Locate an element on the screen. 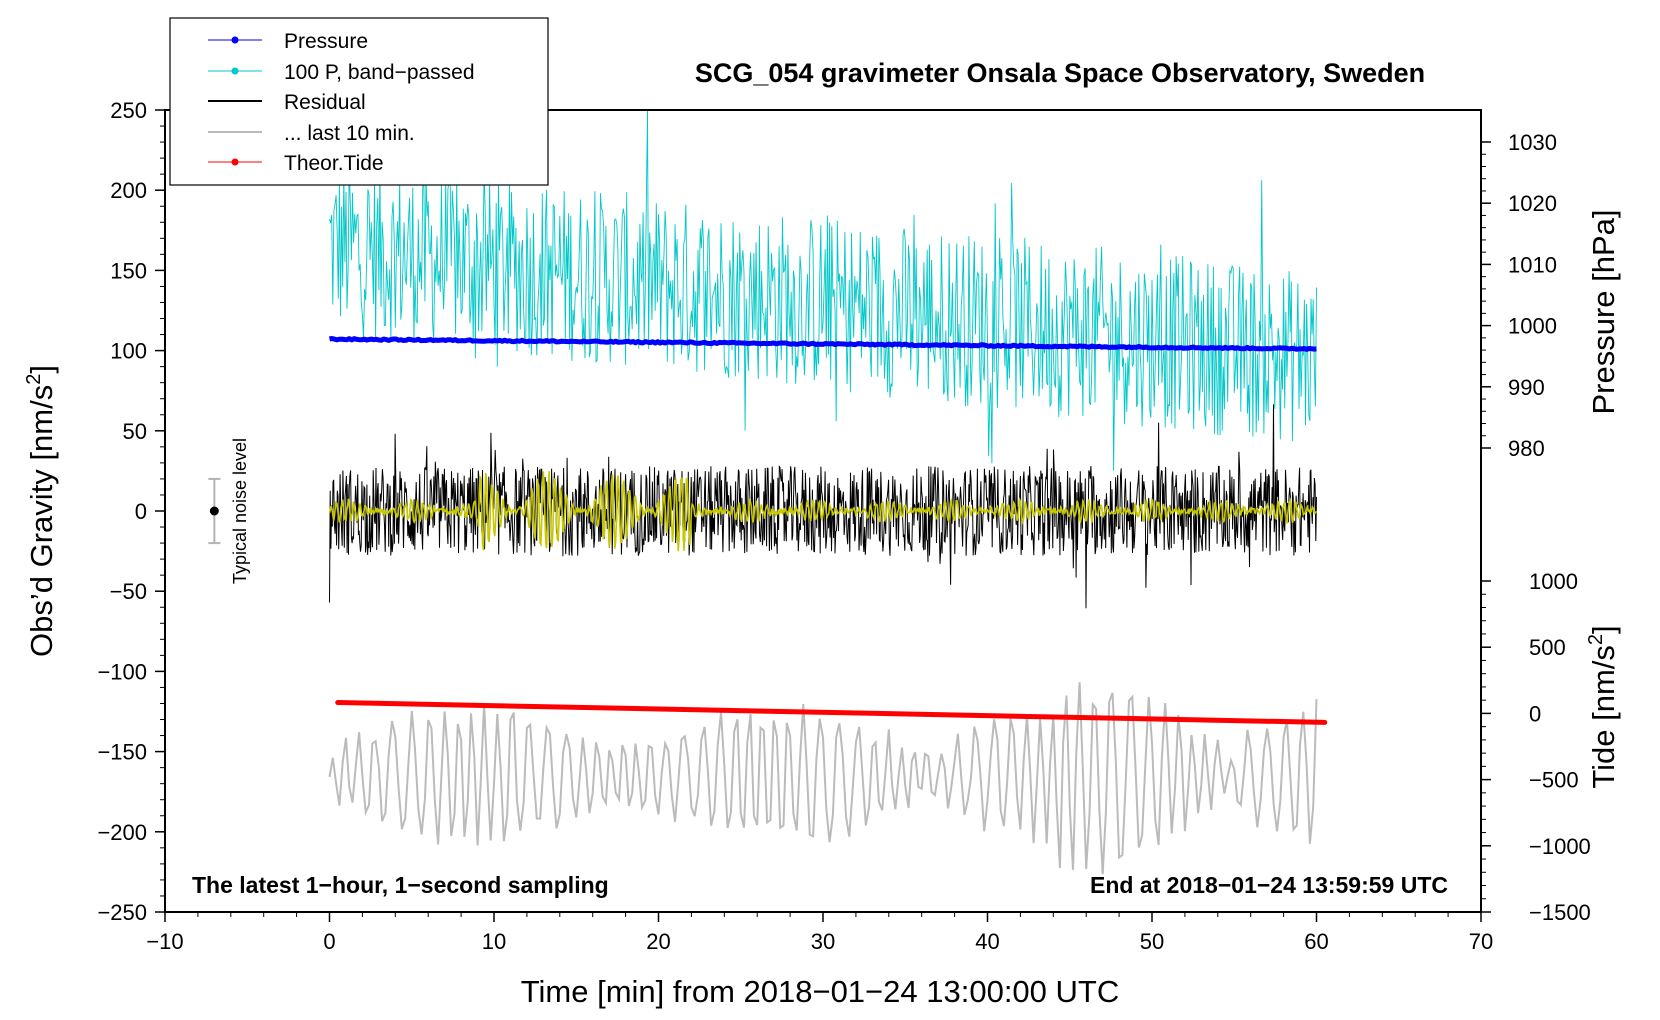  y-left-axis-title: Obs’d Gravity [nm/s2] is located at coordinates (41, 511).